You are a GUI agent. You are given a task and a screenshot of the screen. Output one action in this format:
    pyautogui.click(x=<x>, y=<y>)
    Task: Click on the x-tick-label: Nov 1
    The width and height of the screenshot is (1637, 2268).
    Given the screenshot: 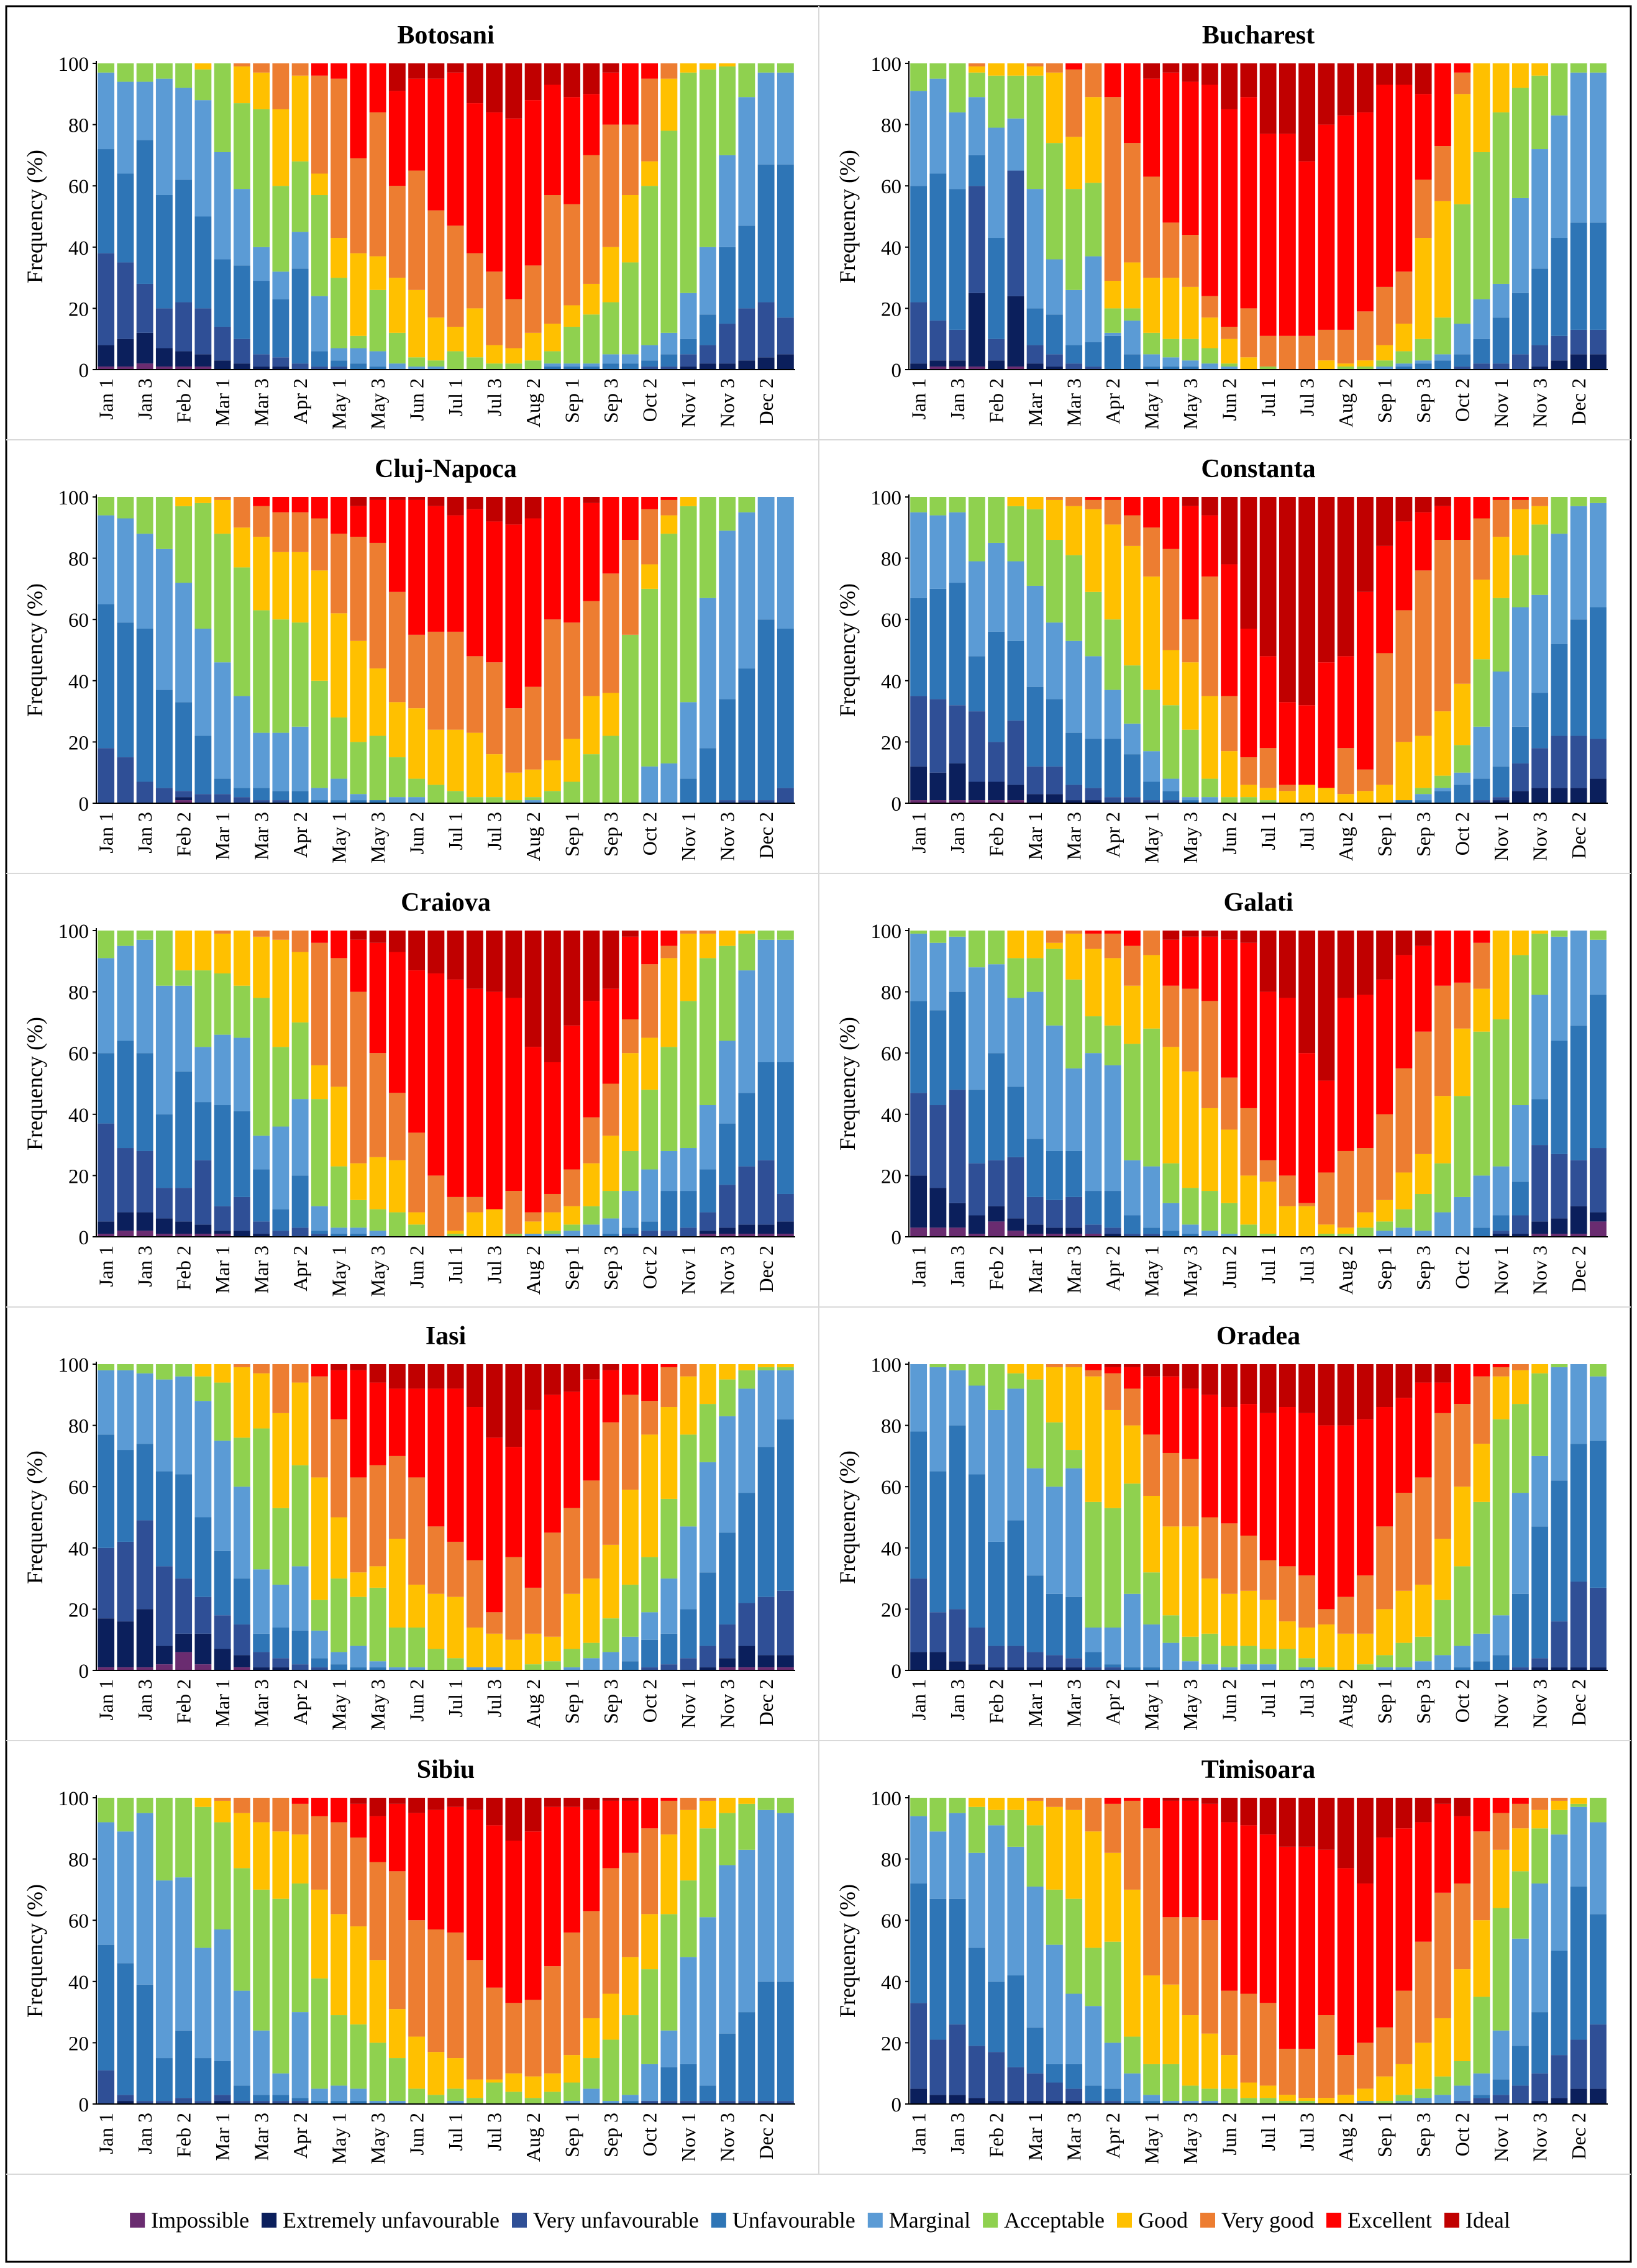 What is the action you would take?
    pyautogui.click(x=1501, y=1703)
    